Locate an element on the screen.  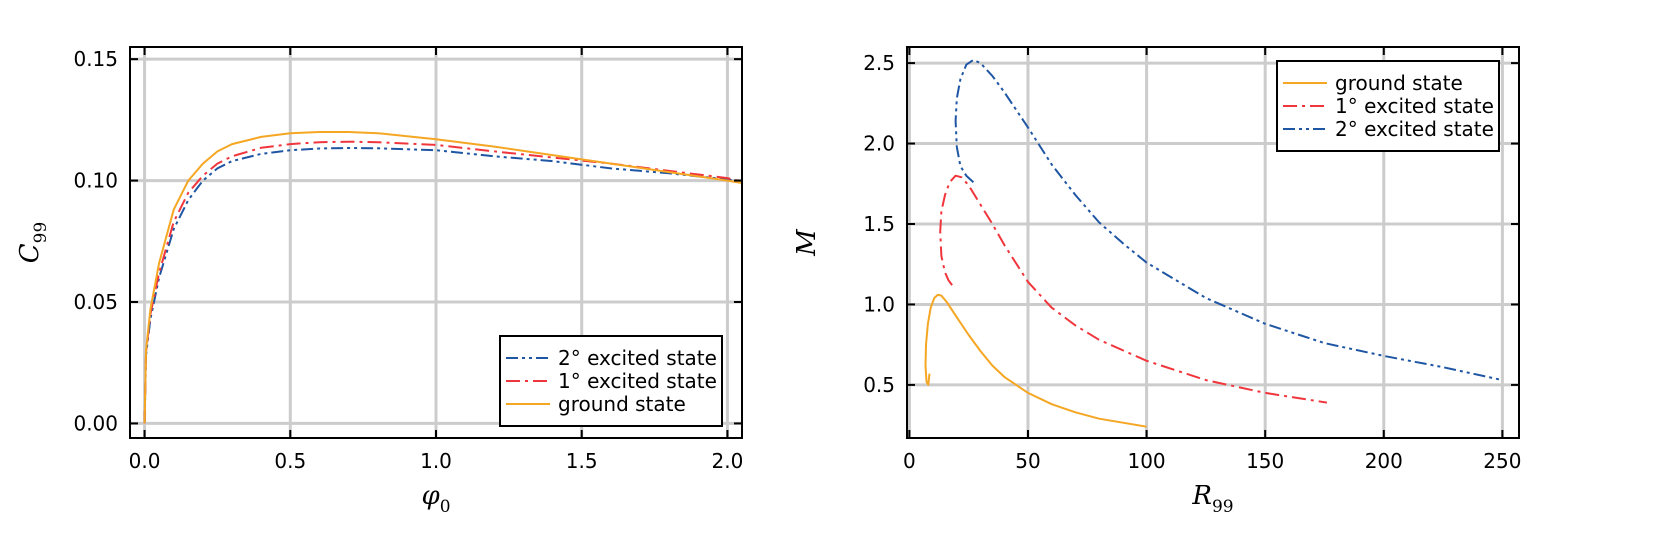
y-axis-subscript: 99 is located at coordinates (41, 233).